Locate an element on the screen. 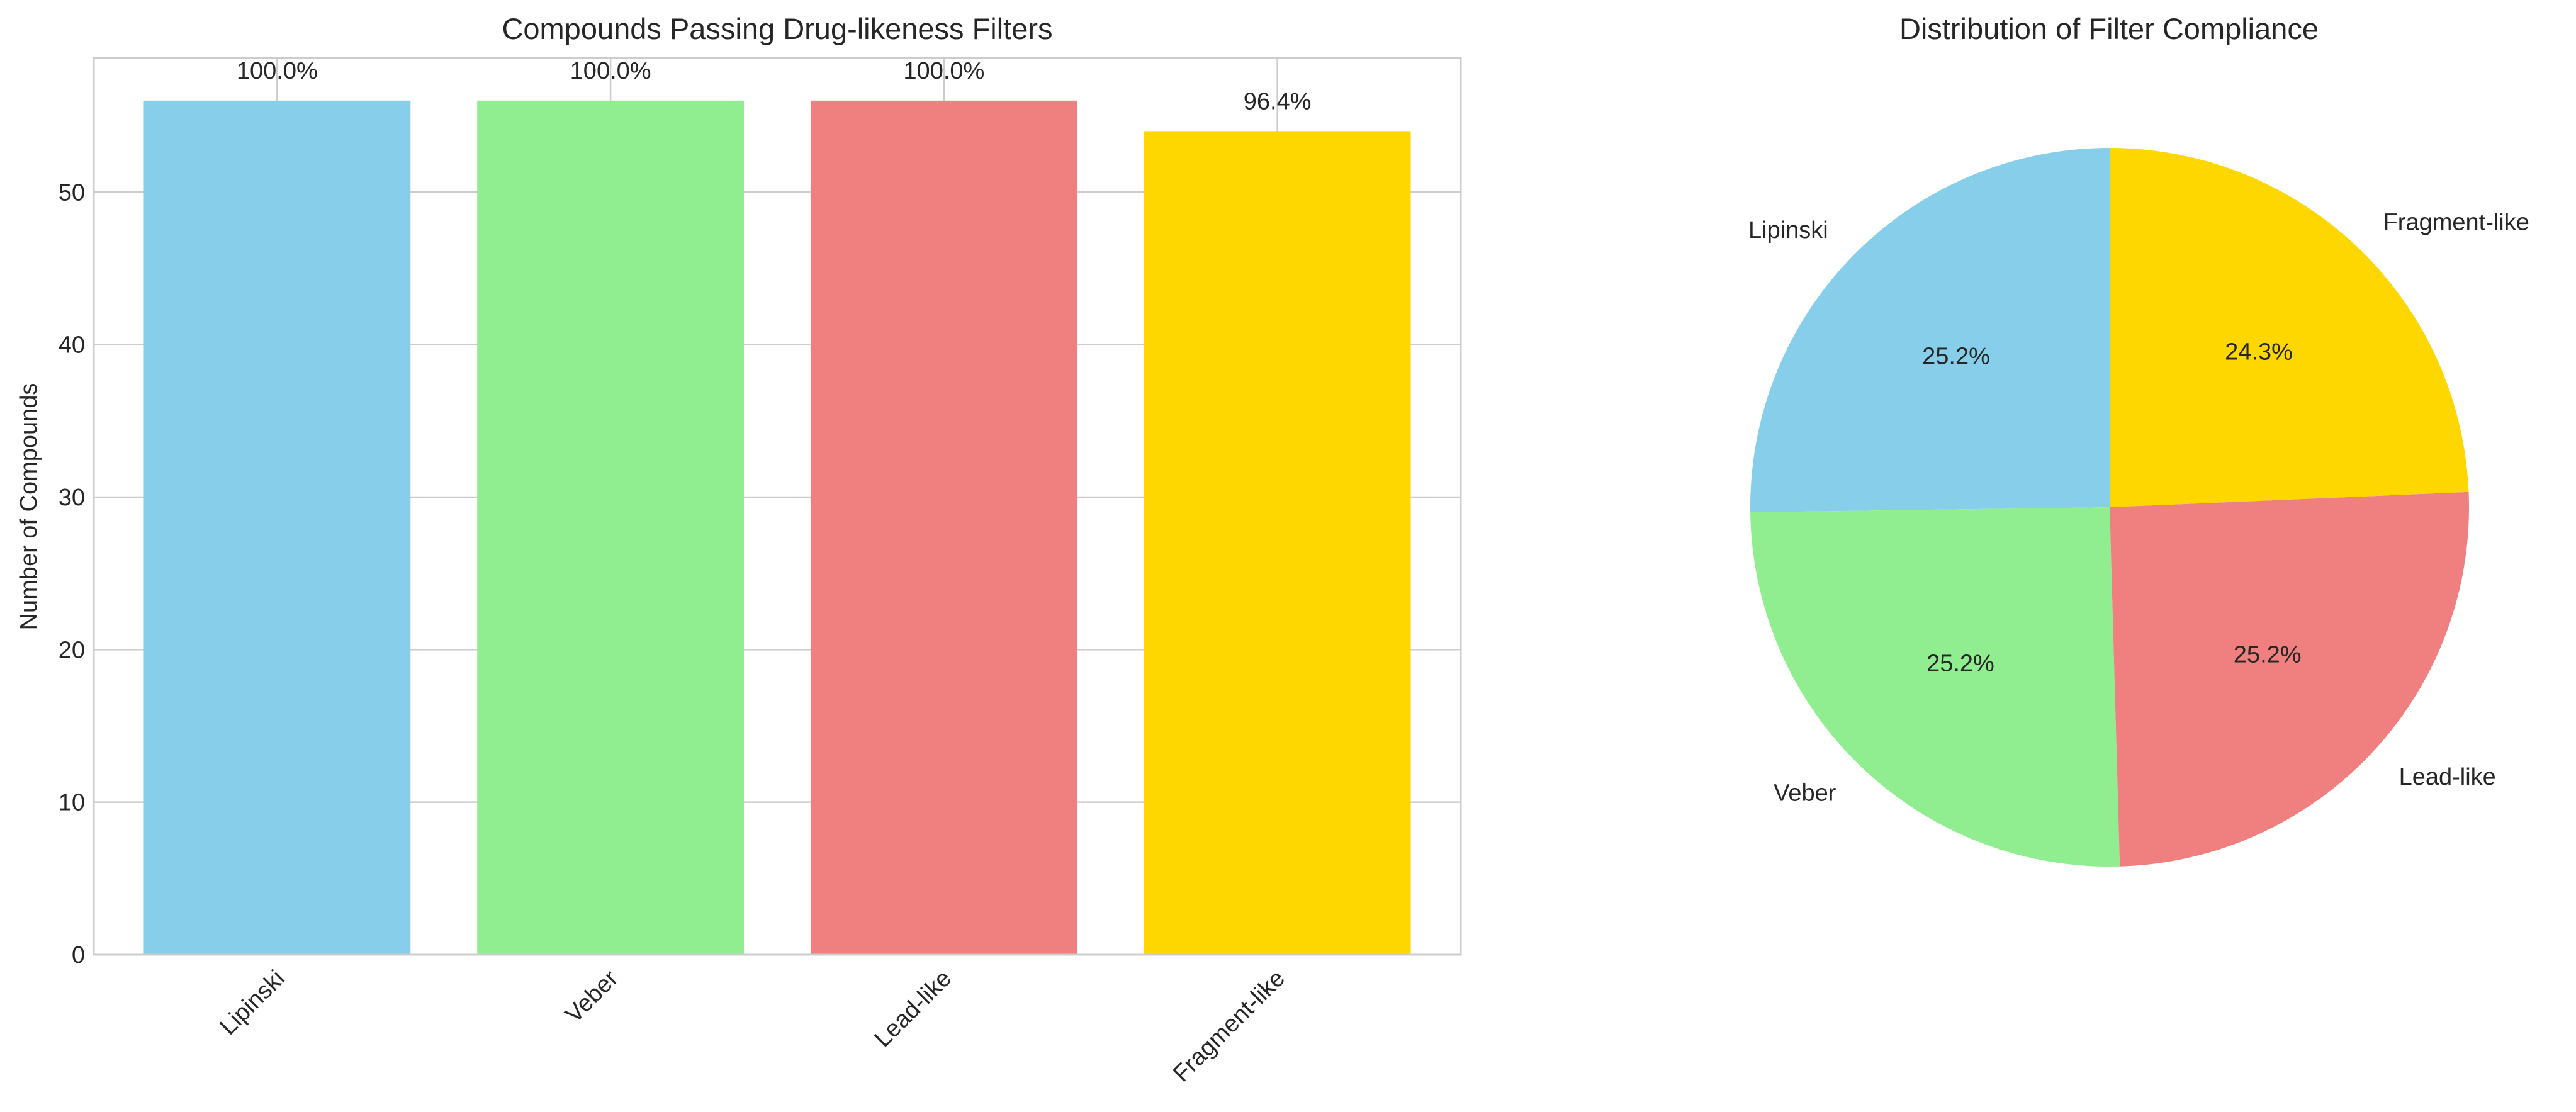  pie-category-label: Fragment-like is located at coordinates (2456, 223).